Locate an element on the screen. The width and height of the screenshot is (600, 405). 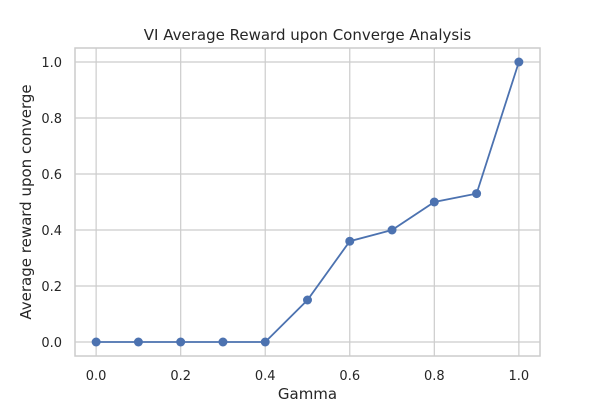
y-tick-labels: 0.0 0.2 0.4 0.6 0.8 1.0 is located at coordinates (51, 203).